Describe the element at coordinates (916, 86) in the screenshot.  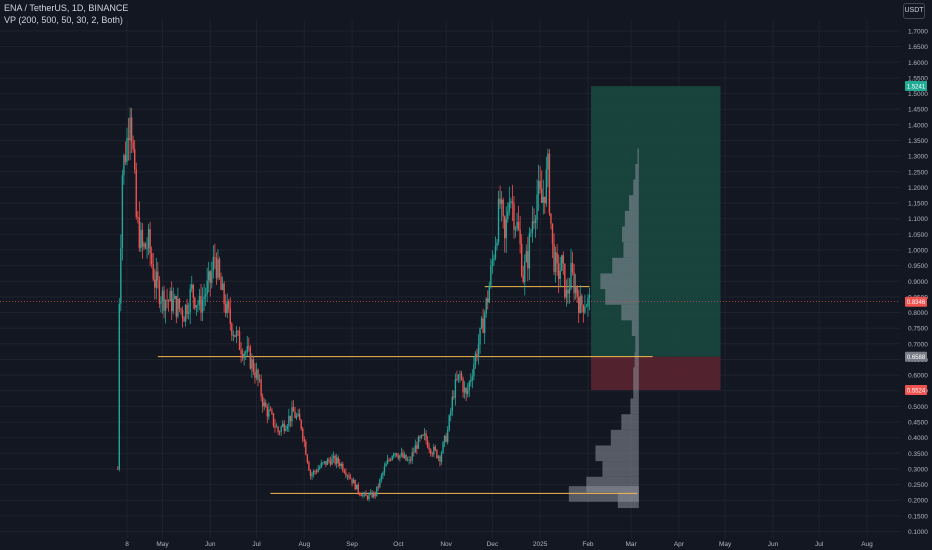
I see `price-label-box` at that location.